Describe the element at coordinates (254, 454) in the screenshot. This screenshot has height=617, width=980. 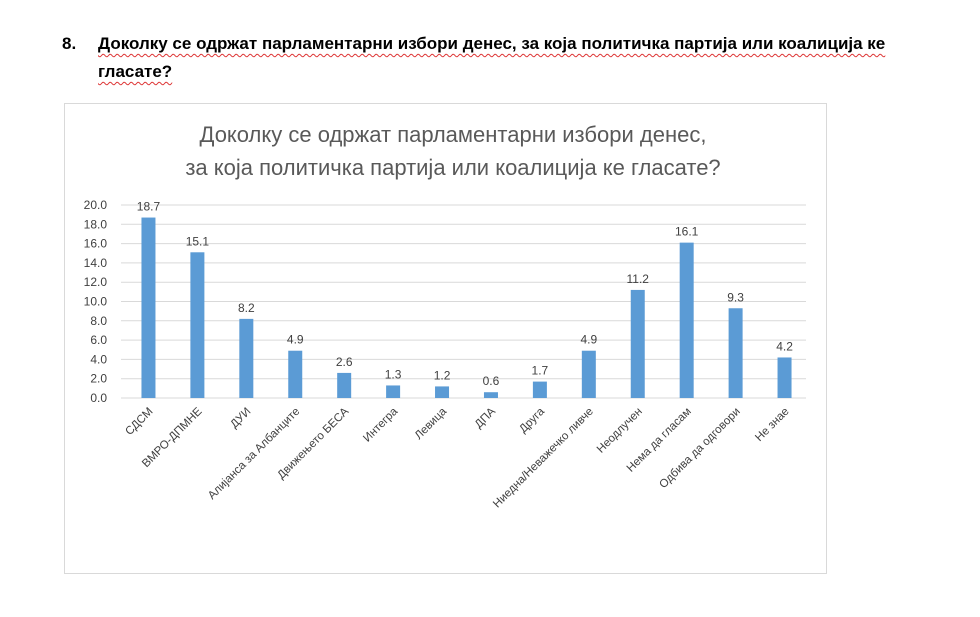
I see `x-category-label: Алијанса за Албанците` at that location.